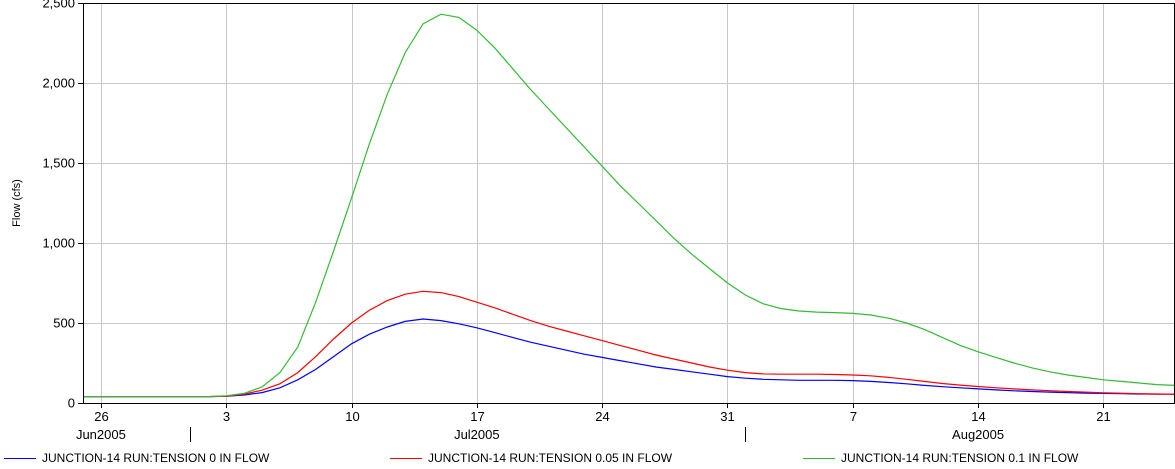  Describe the element at coordinates (978, 434) in the screenshot. I see `x-month-label: Aug2005` at that location.